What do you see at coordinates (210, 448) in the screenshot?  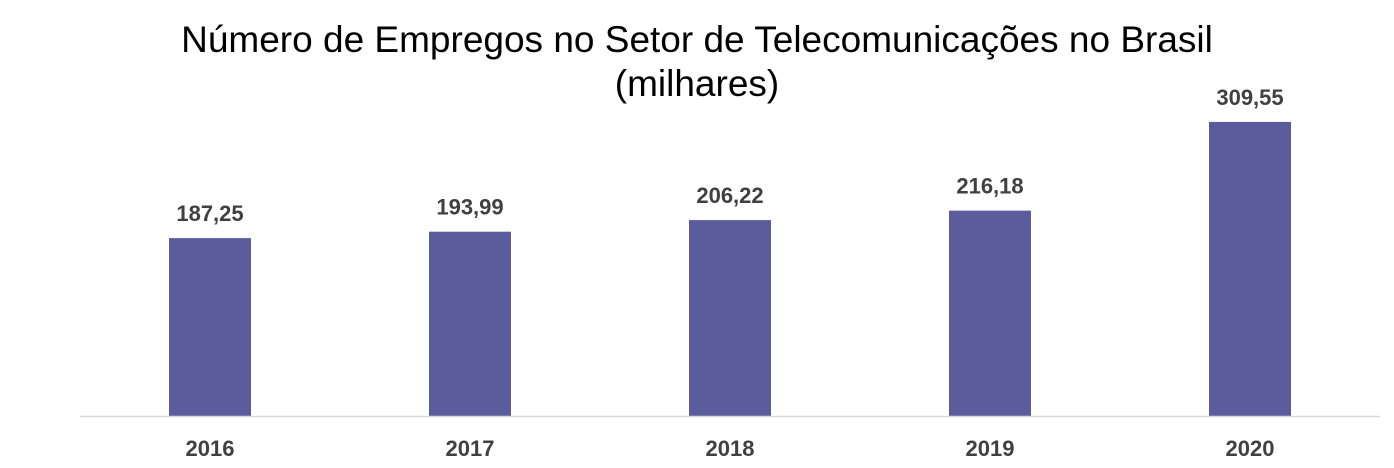 I see `x-tick-label-2016: 2016` at bounding box center [210, 448].